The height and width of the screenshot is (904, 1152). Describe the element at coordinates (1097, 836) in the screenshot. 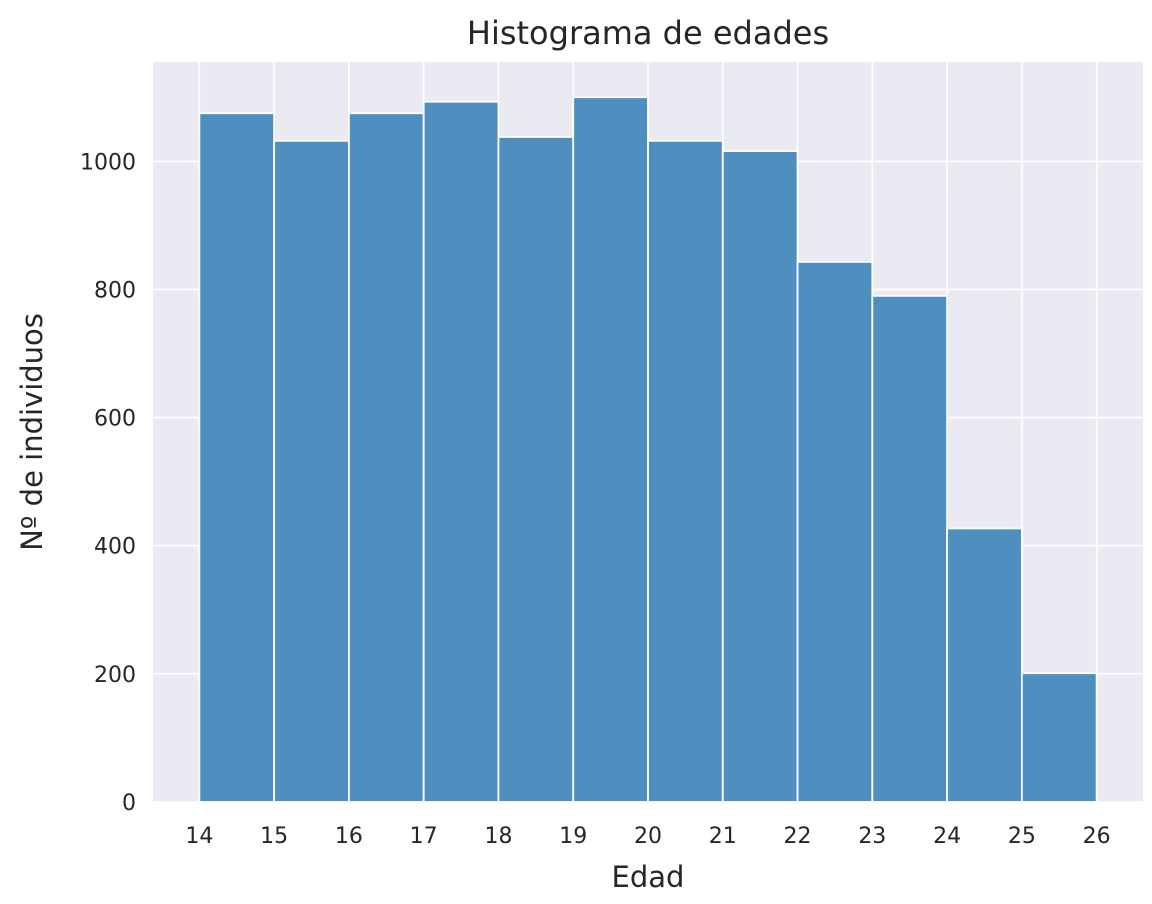

I see `x-tick-label: 26` at that location.